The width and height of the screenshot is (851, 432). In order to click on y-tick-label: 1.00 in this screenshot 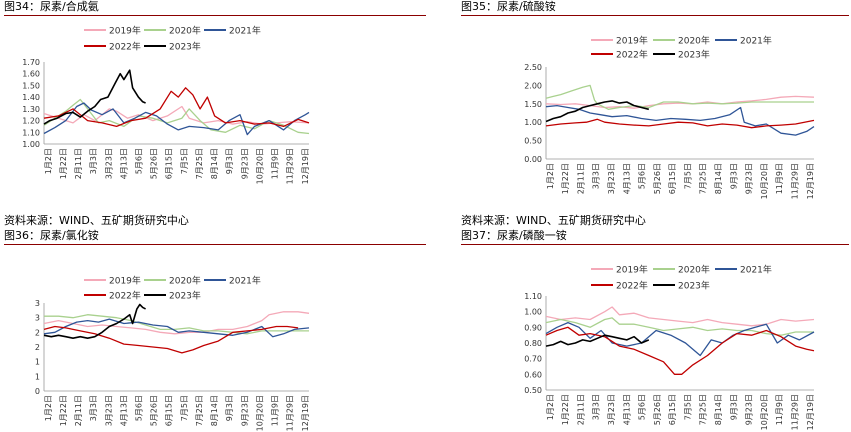, I will do `click(533, 122)`.